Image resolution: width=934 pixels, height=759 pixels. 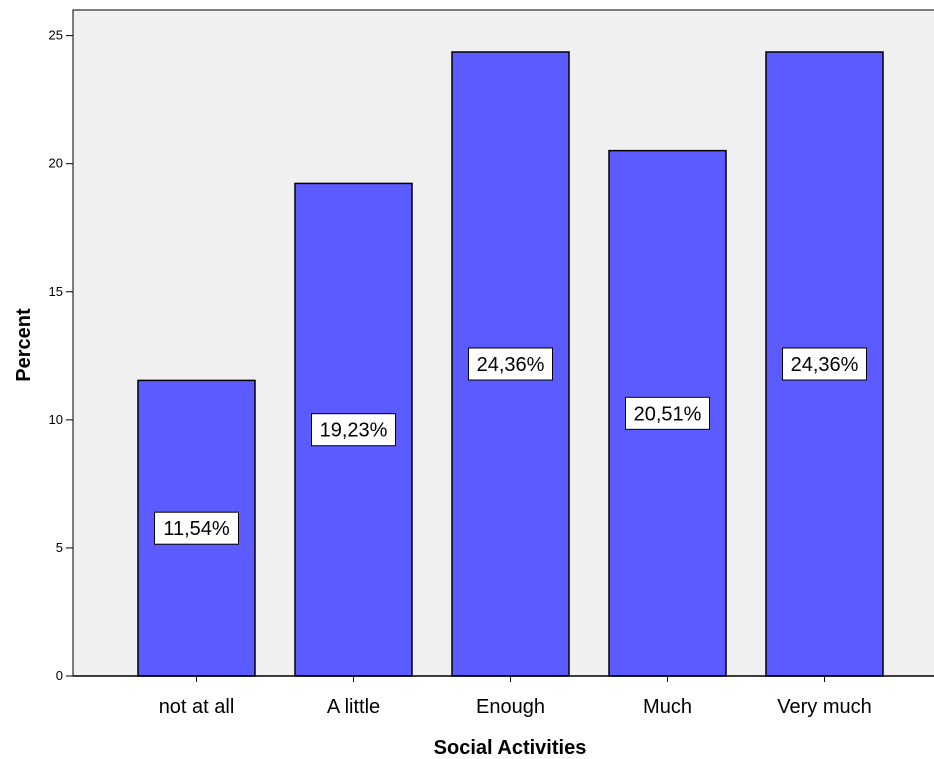 What do you see at coordinates (59, 675) in the screenshot?
I see `y-tick-label: 0` at bounding box center [59, 675].